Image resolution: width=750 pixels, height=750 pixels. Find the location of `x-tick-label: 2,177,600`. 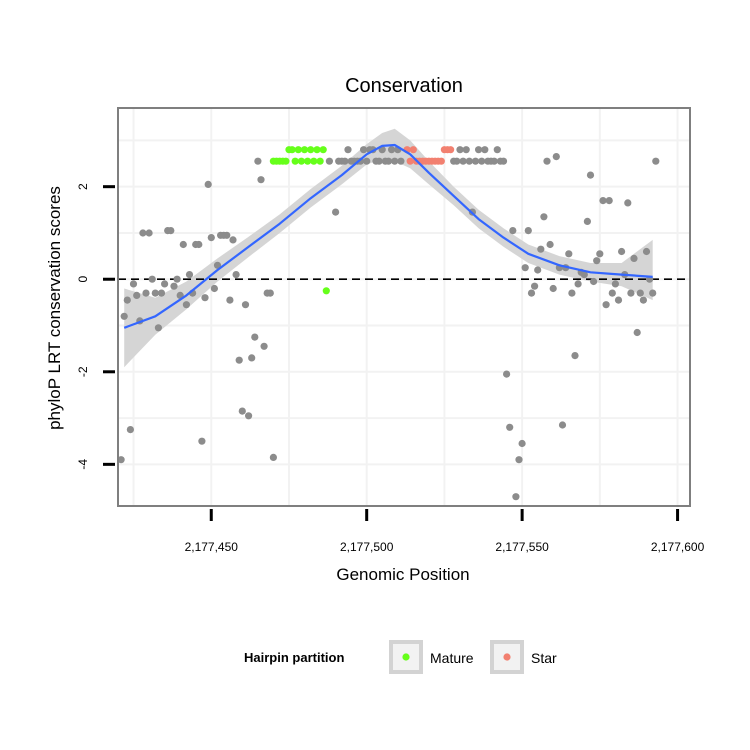

x-tick-label: 2,177,600 is located at coordinates (678, 547).